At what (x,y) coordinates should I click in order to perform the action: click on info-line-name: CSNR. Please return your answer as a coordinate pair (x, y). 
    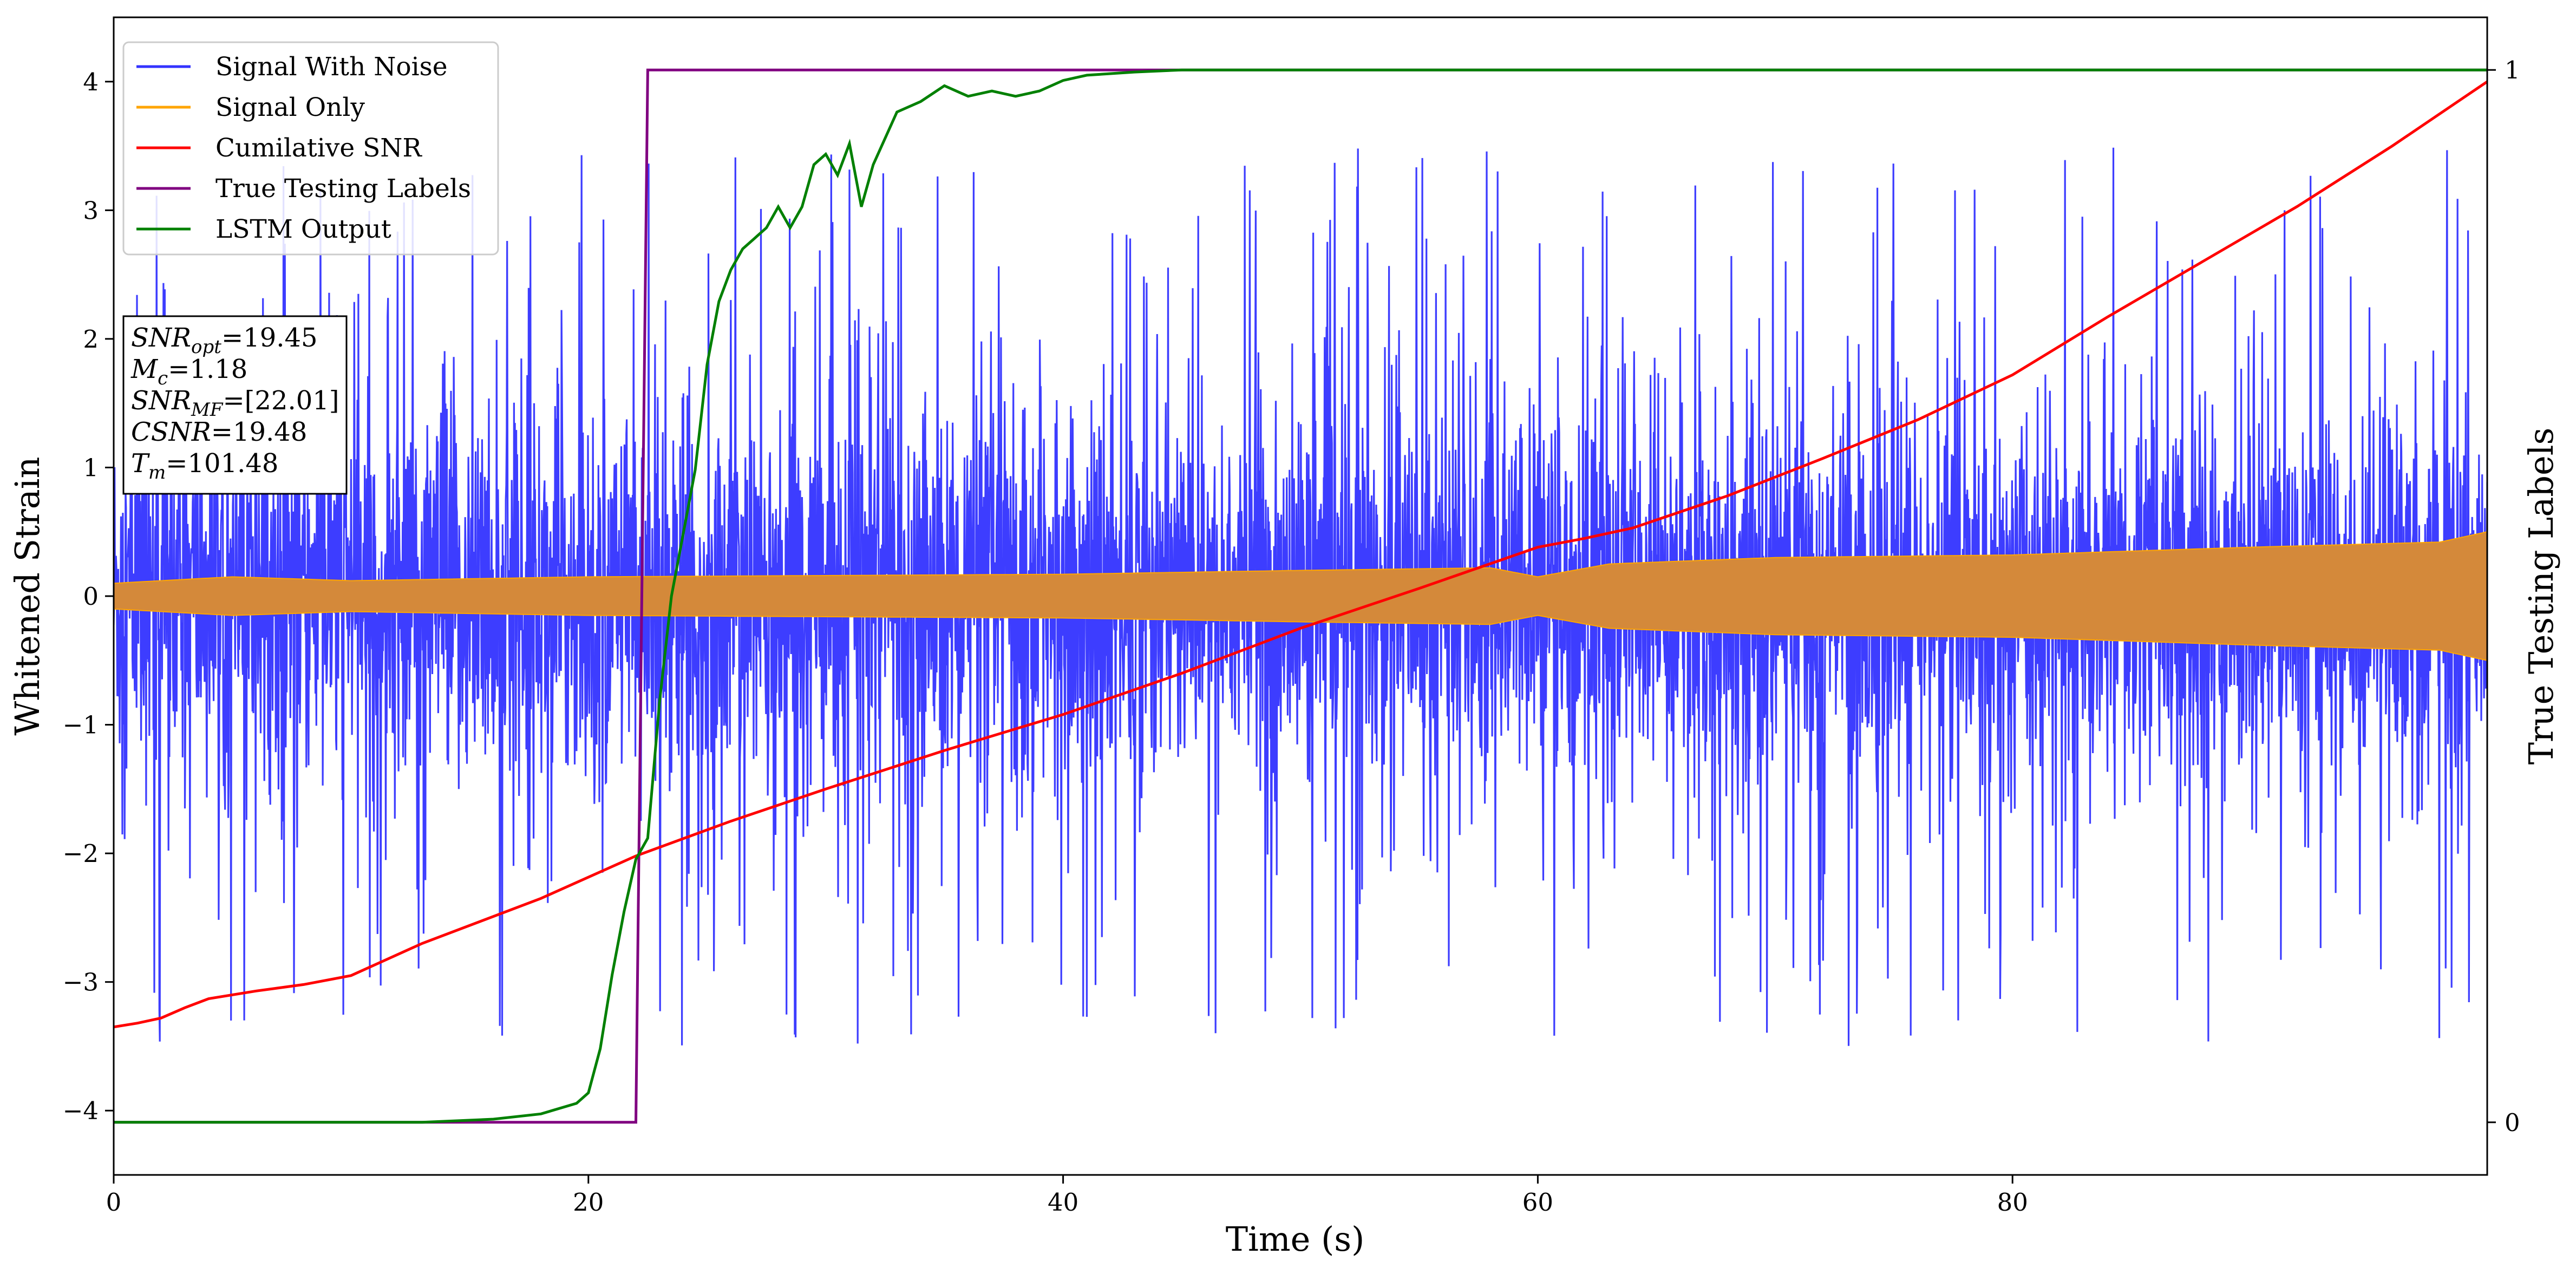
    Looking at the image, I should click on (171, 432).